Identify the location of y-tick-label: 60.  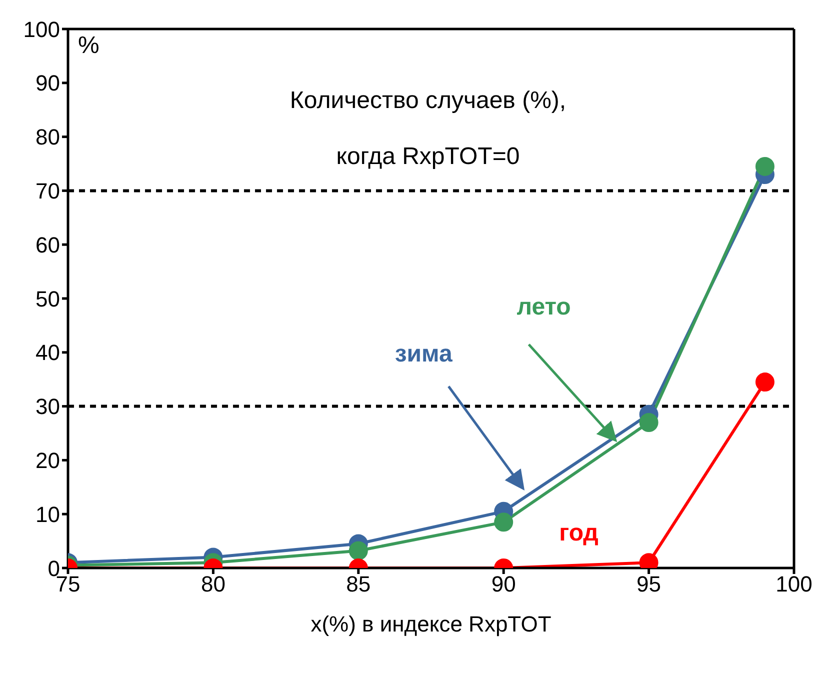
(48, 245).